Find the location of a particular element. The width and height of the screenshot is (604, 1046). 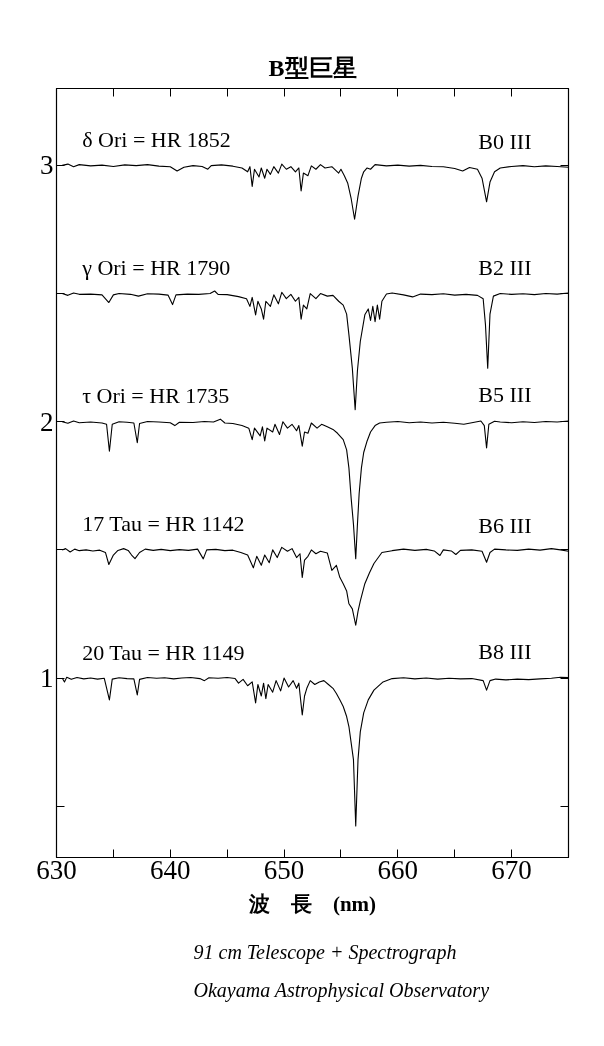

series-label: 17 Tau = HR 1142 is located at coordinates (163, 524).